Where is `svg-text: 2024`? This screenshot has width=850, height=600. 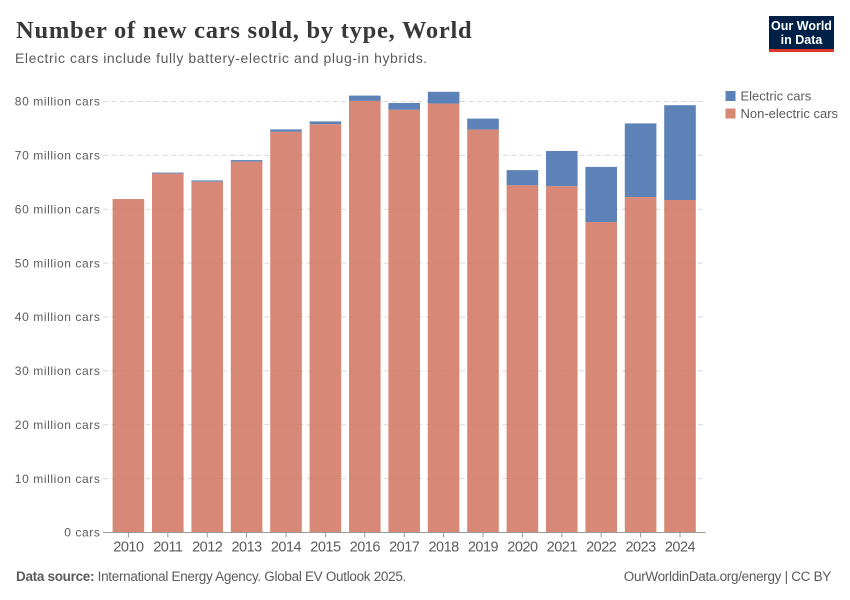 svg-text: 2024 is located at coordinates (680, 548).